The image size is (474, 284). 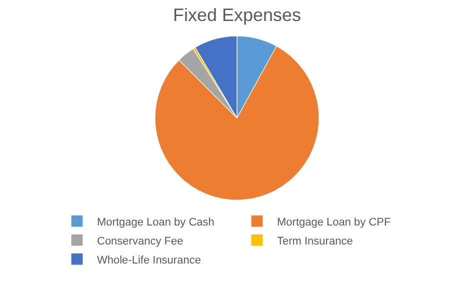 What do you see at coordinates (140, 241) in the screenshot?
I see `legend-label: Conservancy Fee` at bounding box center [140, 241].